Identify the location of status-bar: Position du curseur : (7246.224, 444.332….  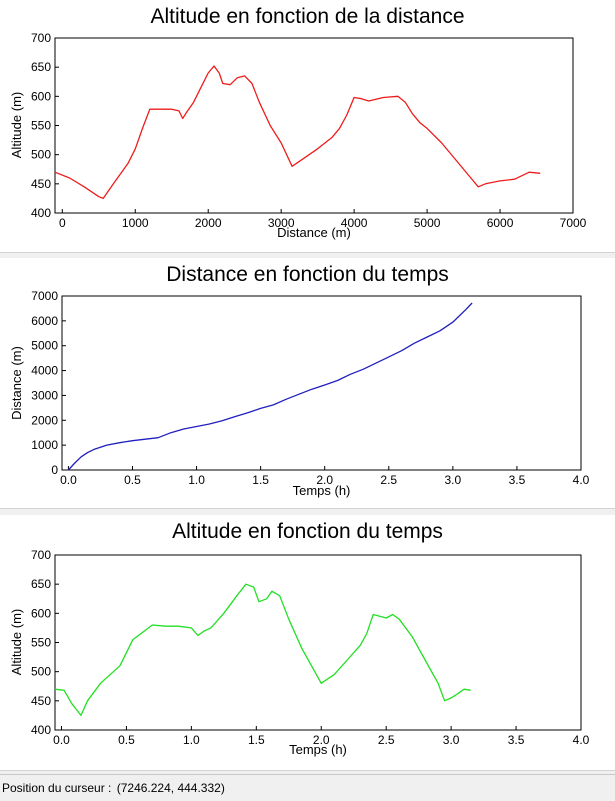
(307, 787).